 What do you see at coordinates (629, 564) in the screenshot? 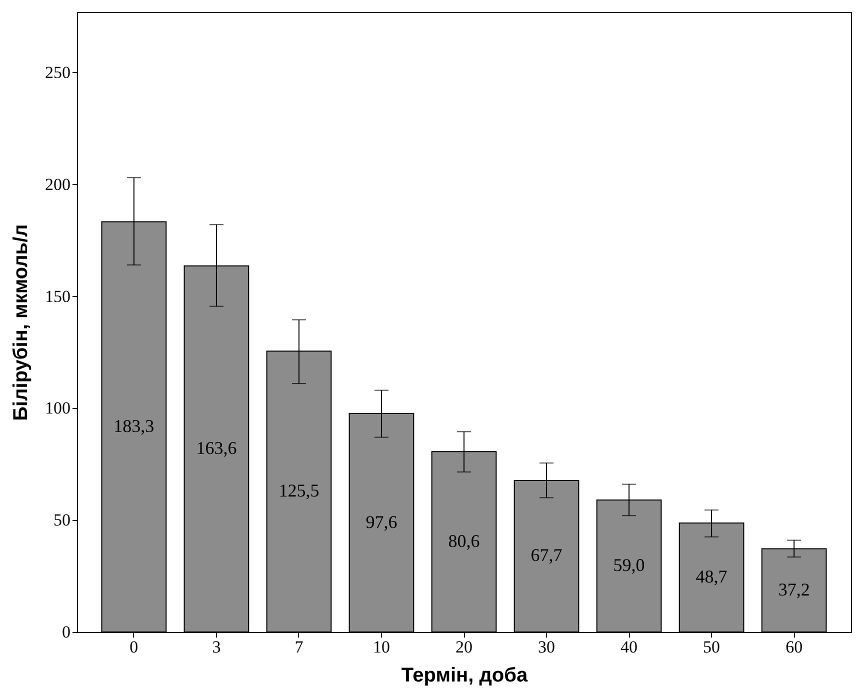
I see `data-label: 59,0` at bounding box center [629, 564].